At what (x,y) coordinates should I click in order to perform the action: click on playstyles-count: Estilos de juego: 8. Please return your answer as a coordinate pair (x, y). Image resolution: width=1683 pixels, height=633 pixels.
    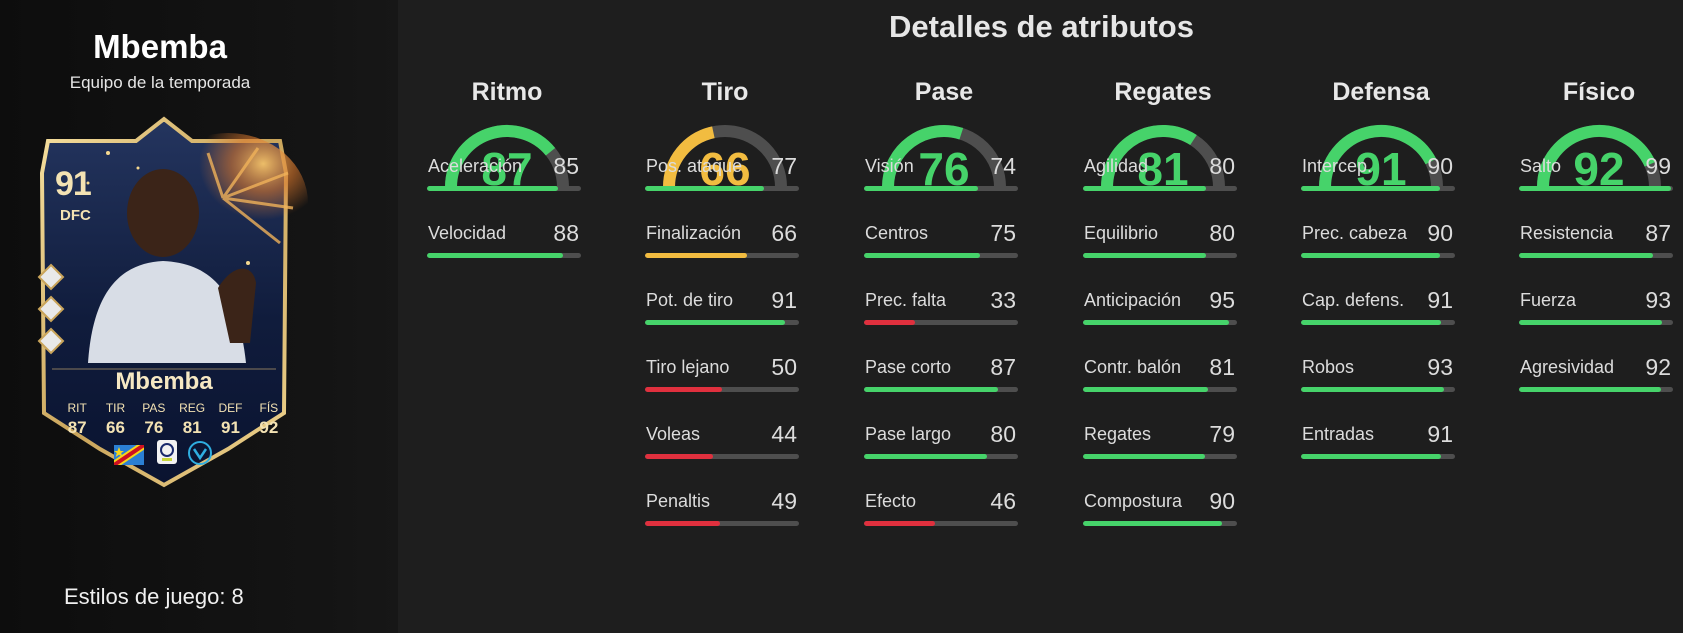
    Looking at the image, I should click on (154, 596).